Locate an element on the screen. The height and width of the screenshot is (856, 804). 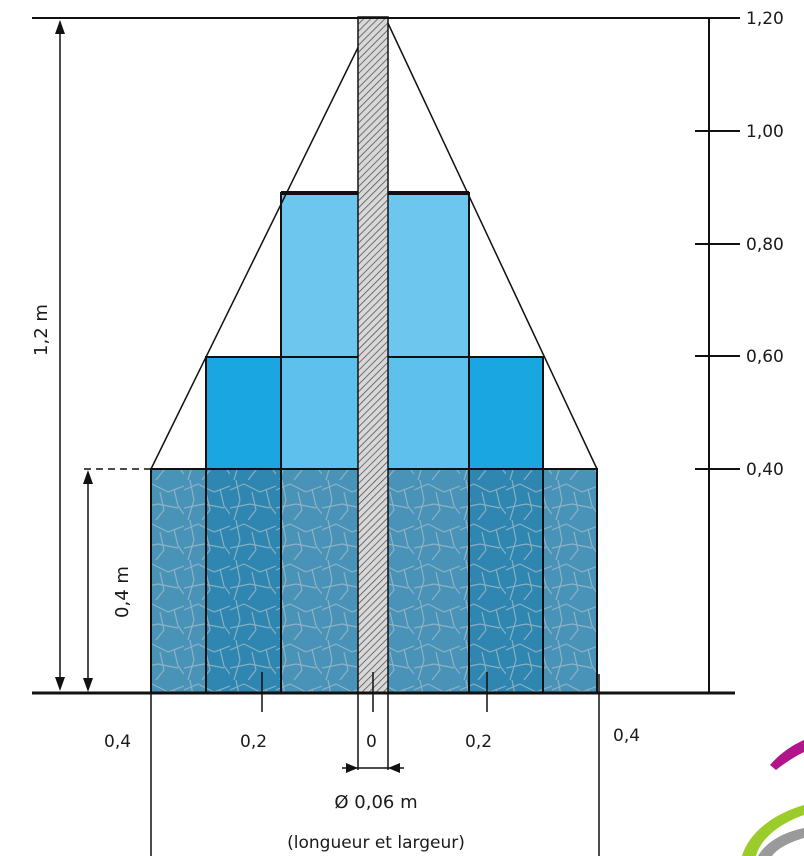
logo-swoosh-purple is located at coordinates (787, 755).